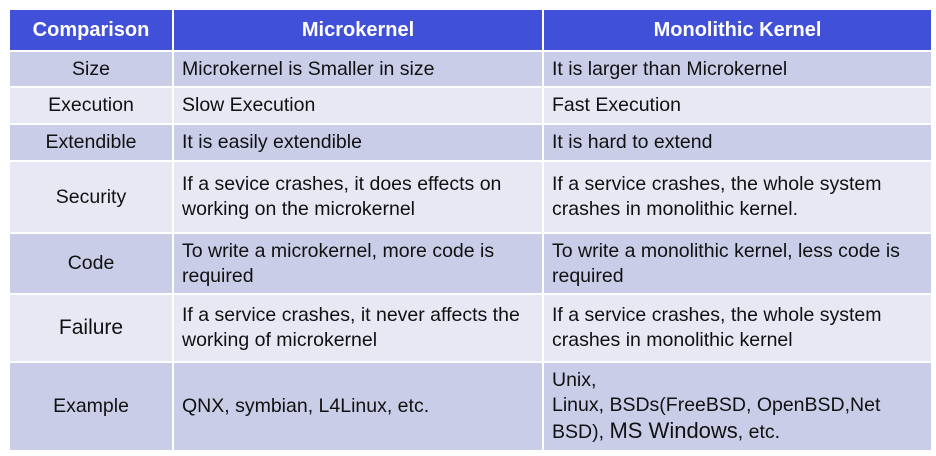 Image resolution: width=936 pixels, height=456 pixels. What do you see at coordinates (574, 379) in the screenshot?
I see `example-line: Unix,` at bounding box center [574, 379].